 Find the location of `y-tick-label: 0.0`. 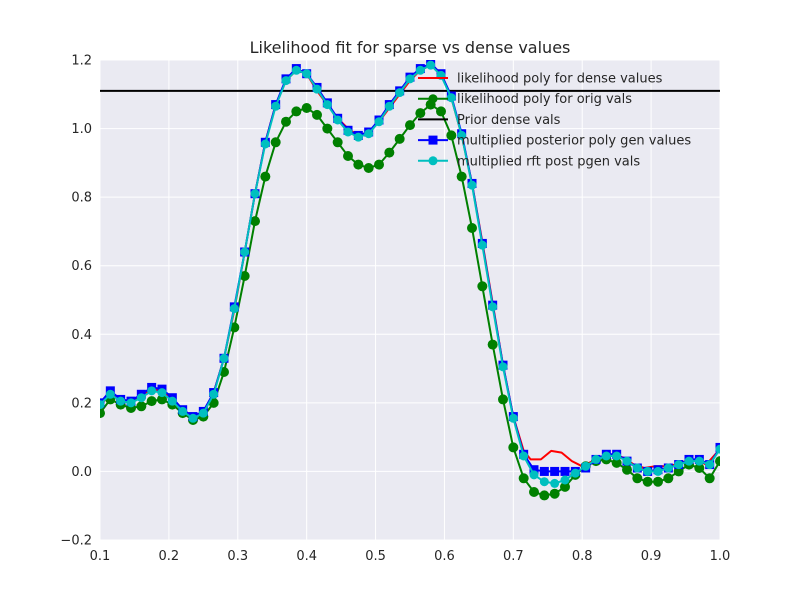

y-tick-label: 0.0 is located at coordinates (81, 472).